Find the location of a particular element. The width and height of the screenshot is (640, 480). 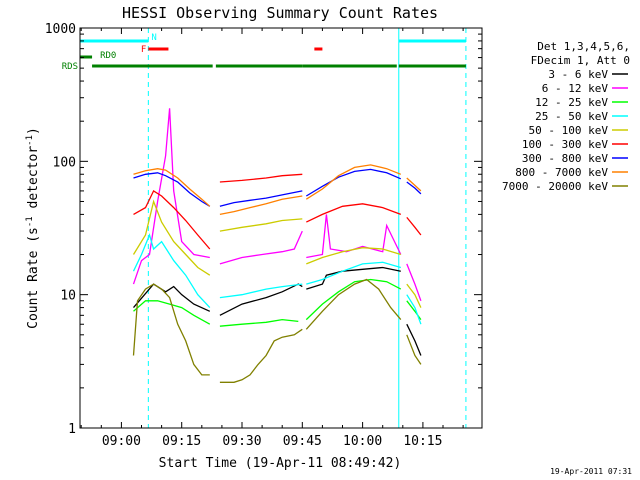

legend-label-2: 12 - 25 keV is located at coordinates (571, 102).